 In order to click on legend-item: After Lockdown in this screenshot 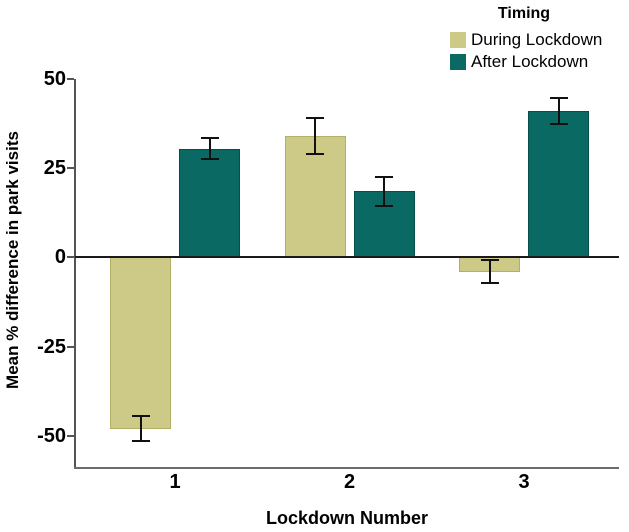, I will do `click(539, 61)`.